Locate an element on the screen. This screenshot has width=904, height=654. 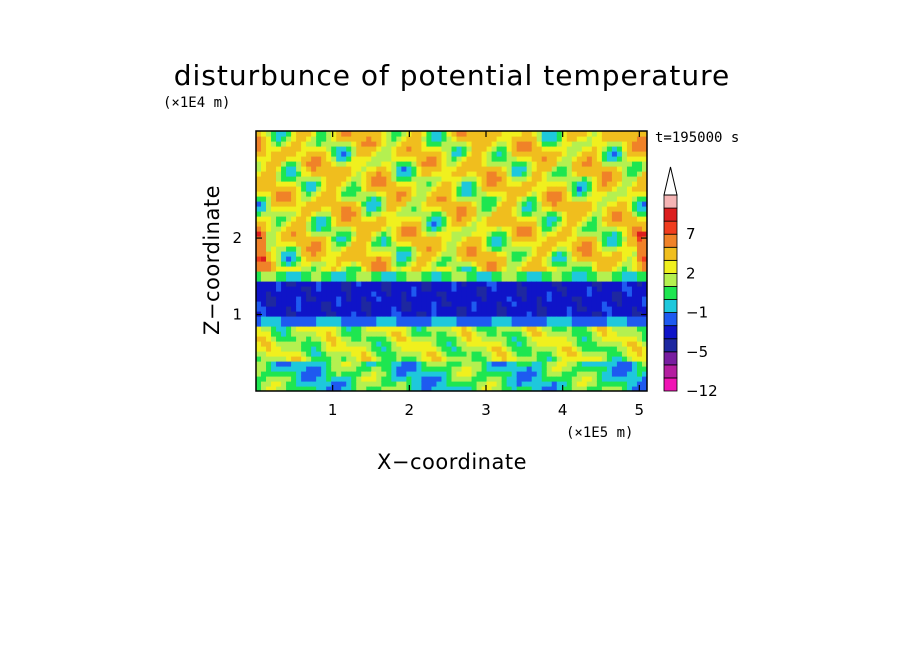
x-tick-label: 2 is located at coordinates (410, 410).